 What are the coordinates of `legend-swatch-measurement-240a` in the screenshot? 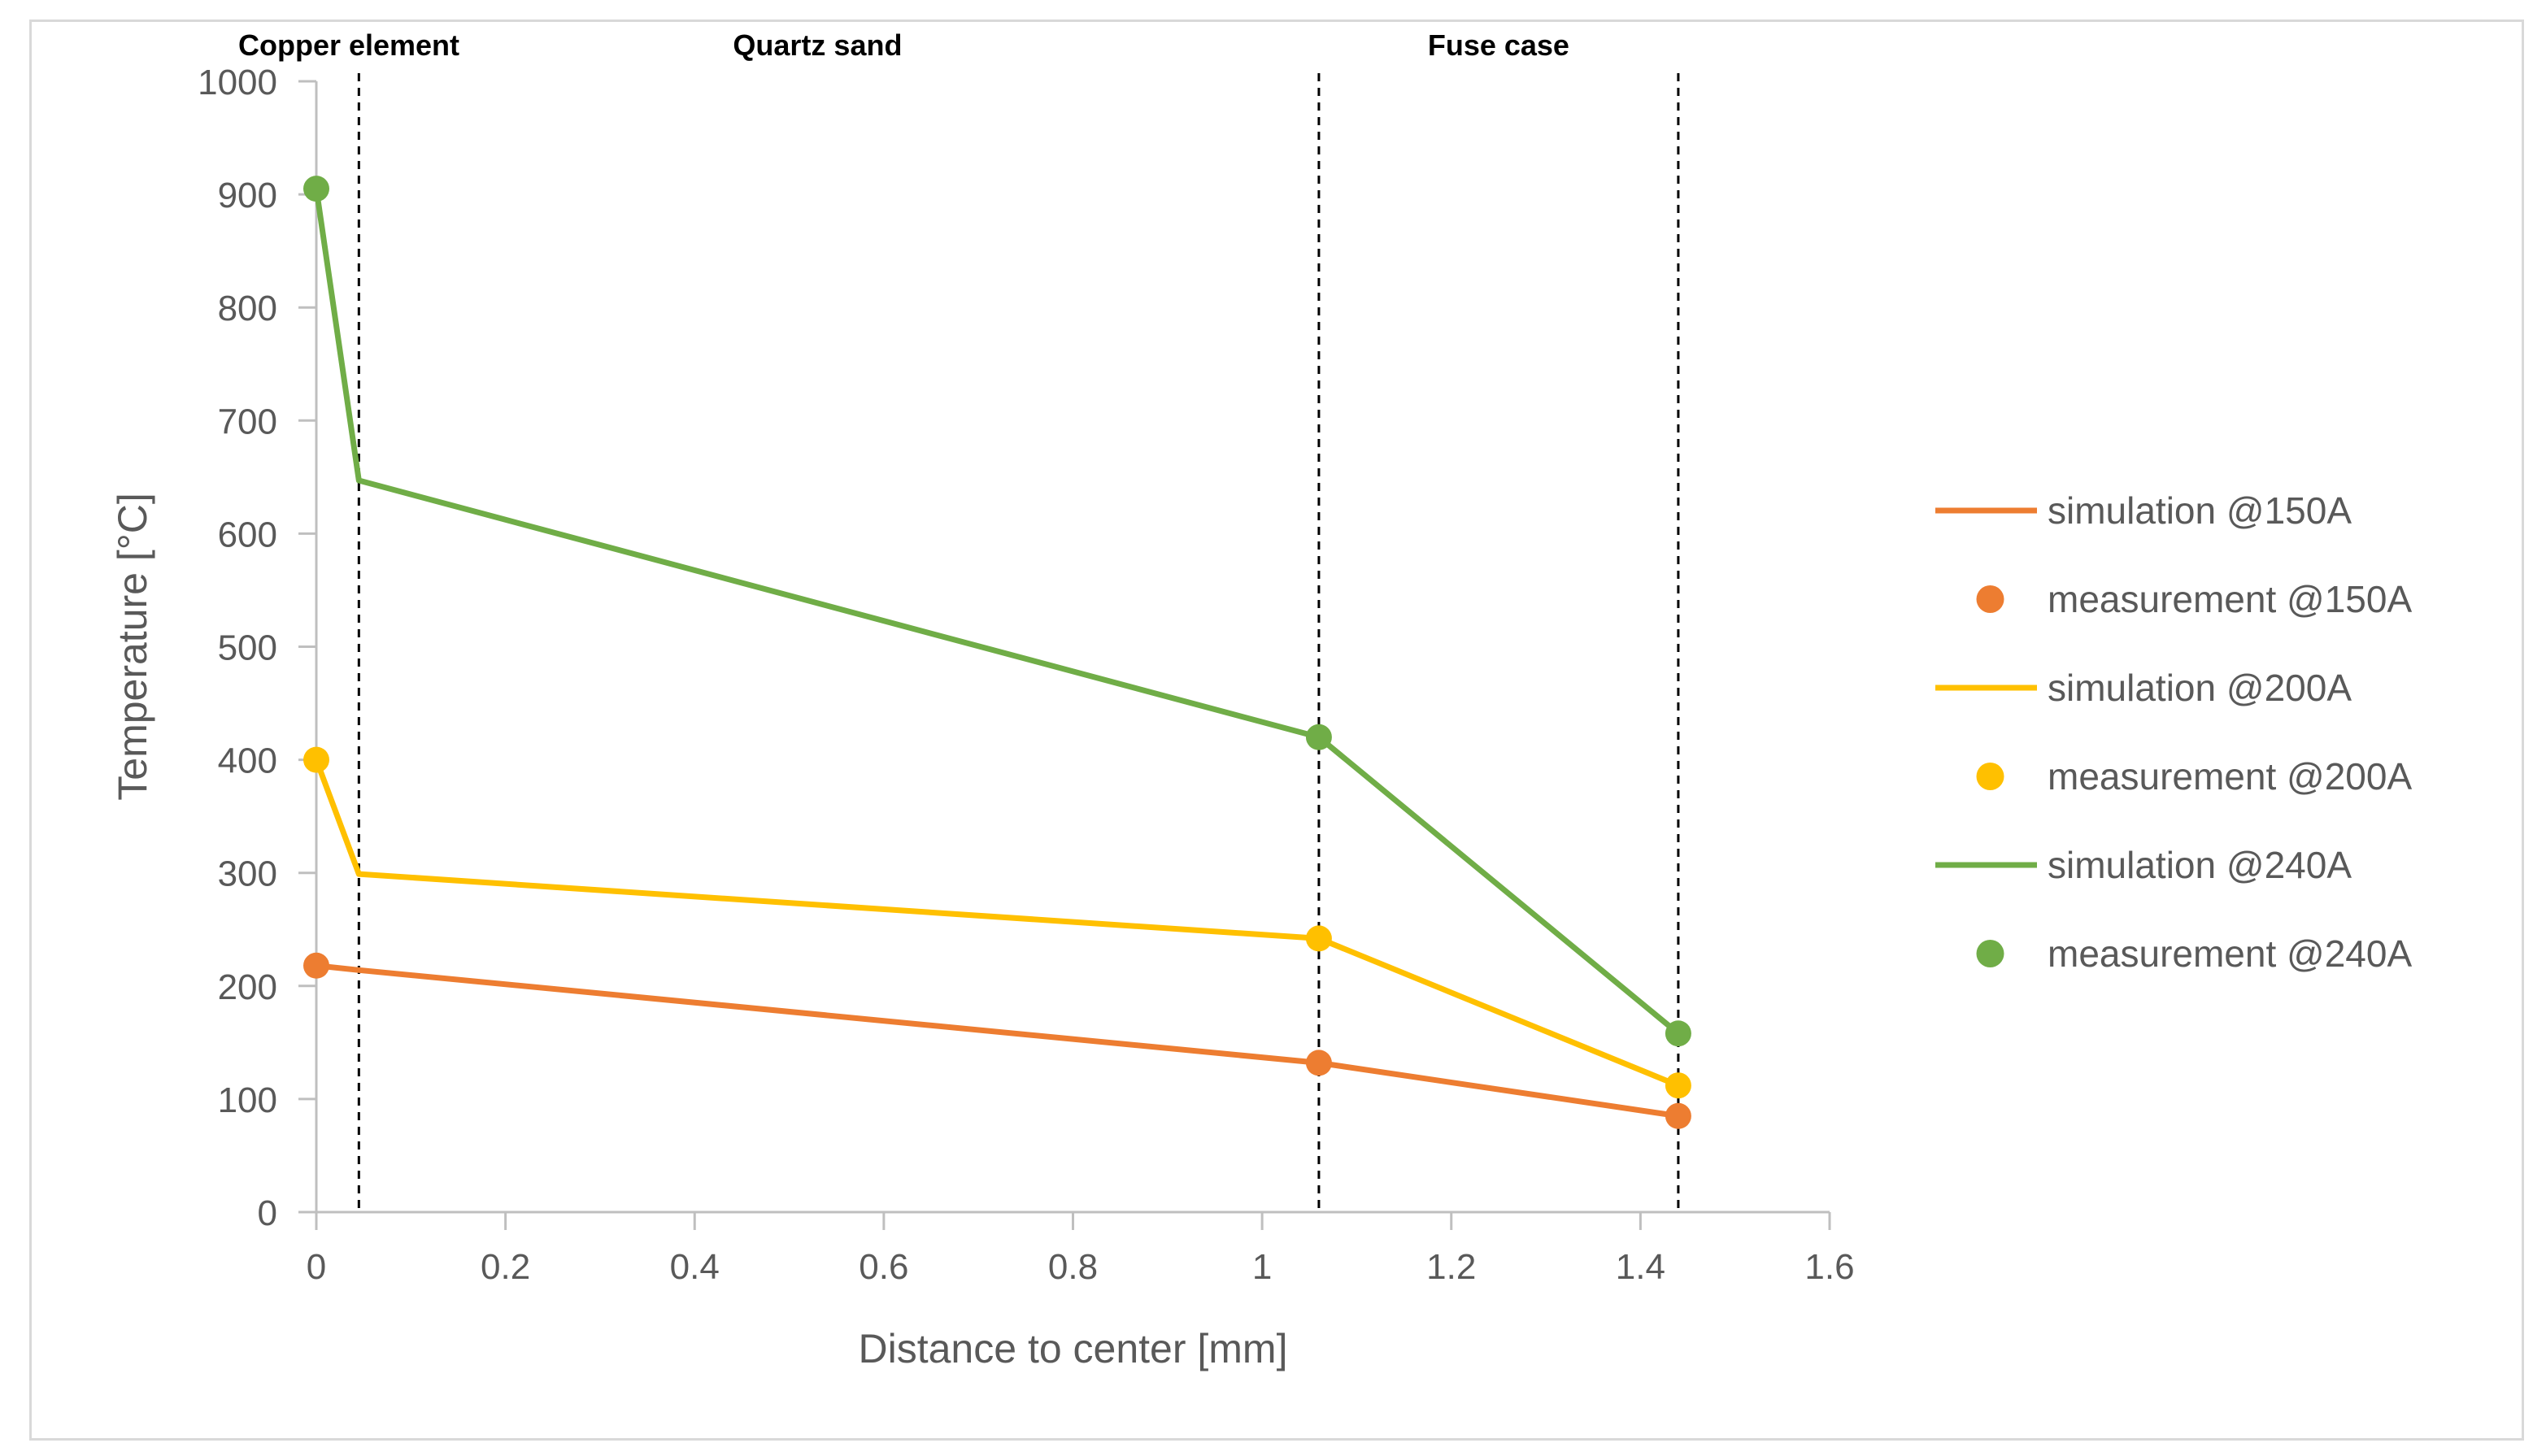 It's located at (1990, 954).